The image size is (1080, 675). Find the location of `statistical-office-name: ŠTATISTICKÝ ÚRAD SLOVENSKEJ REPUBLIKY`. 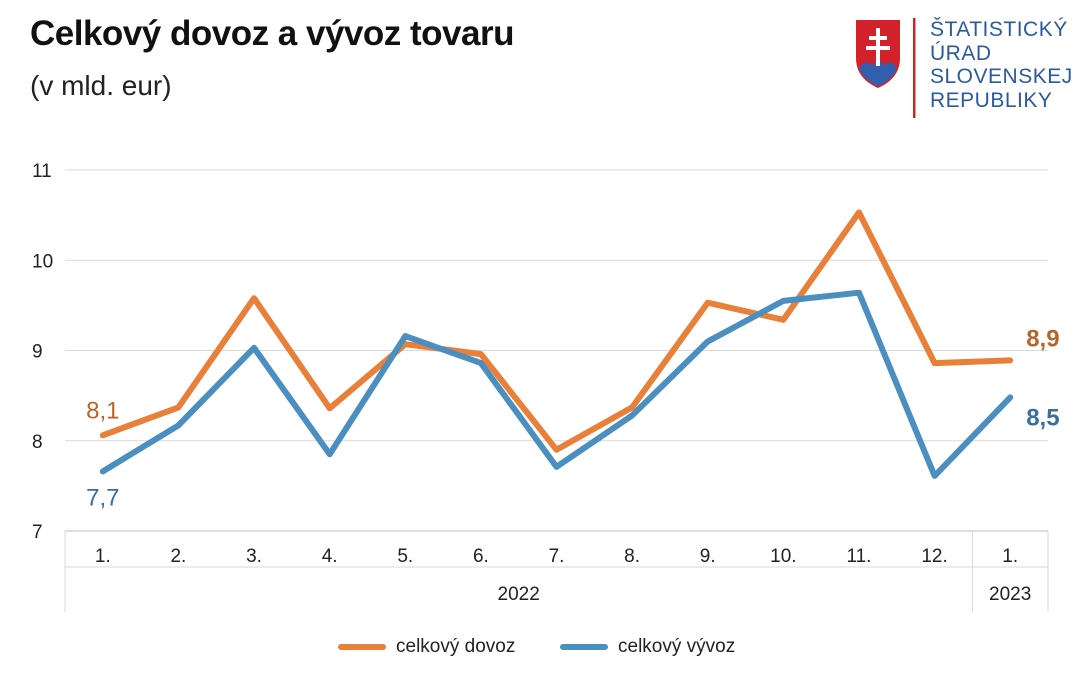

statistical-office-name: ŠTATISTICKÝ ÚRAD SLOVENSKEJ REPUBLIKY is located at coordinates (1001, 65).